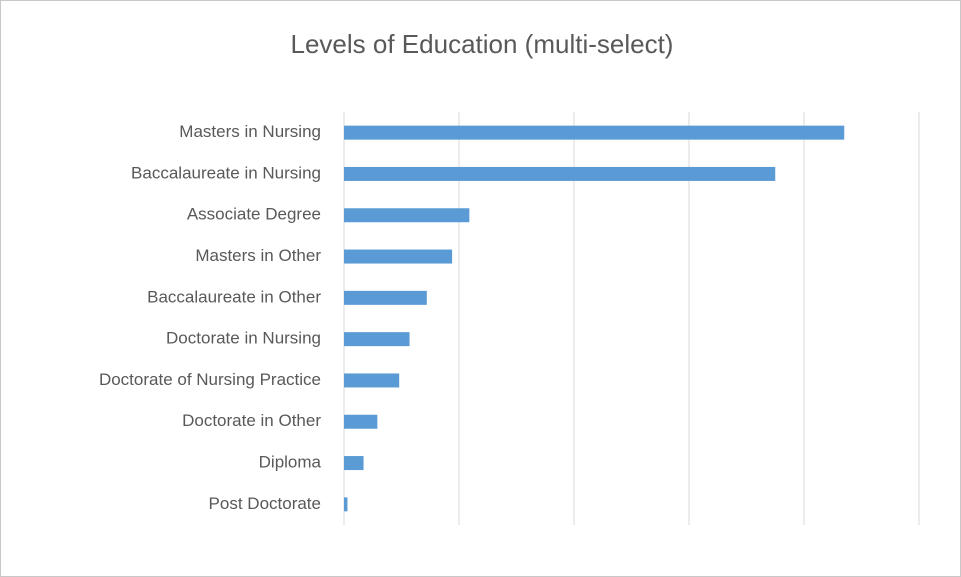  What do you see at coordinates (251, 420) in the screenshot?
I see `y-tick-label: Doctorate in Other` at bounding box center [251, 420].